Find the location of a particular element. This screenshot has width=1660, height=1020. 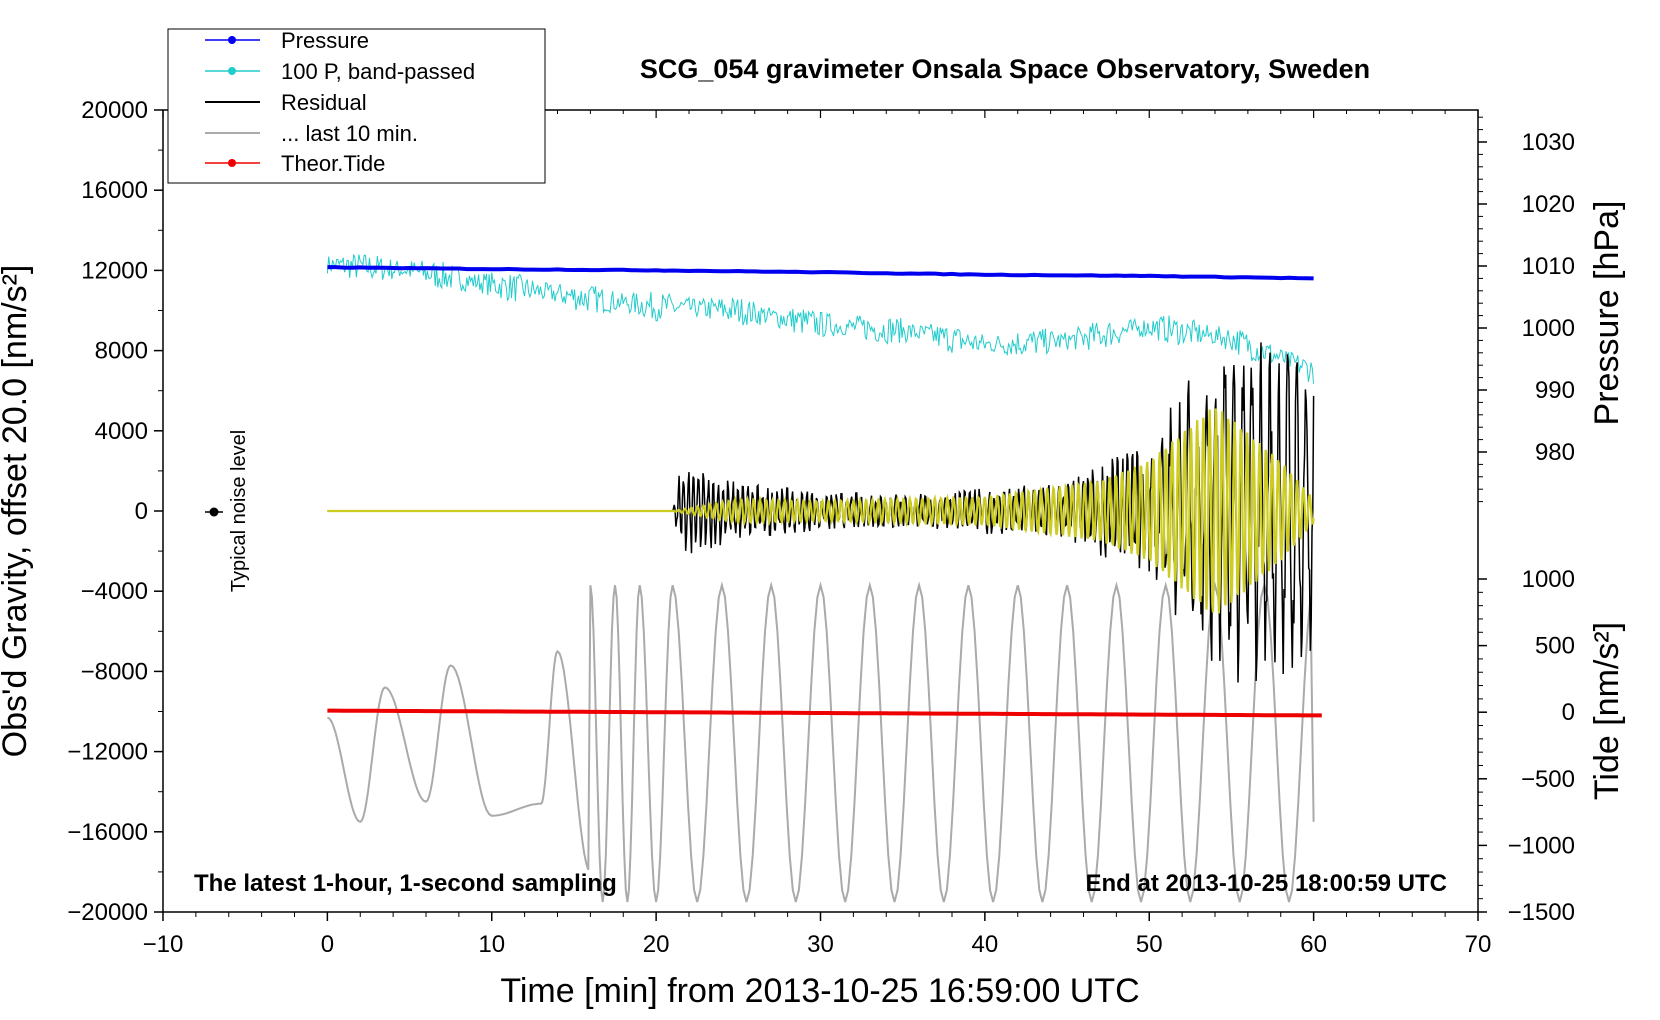

pressure-tick-label: 1010 is located at coordinates (1548, 266).